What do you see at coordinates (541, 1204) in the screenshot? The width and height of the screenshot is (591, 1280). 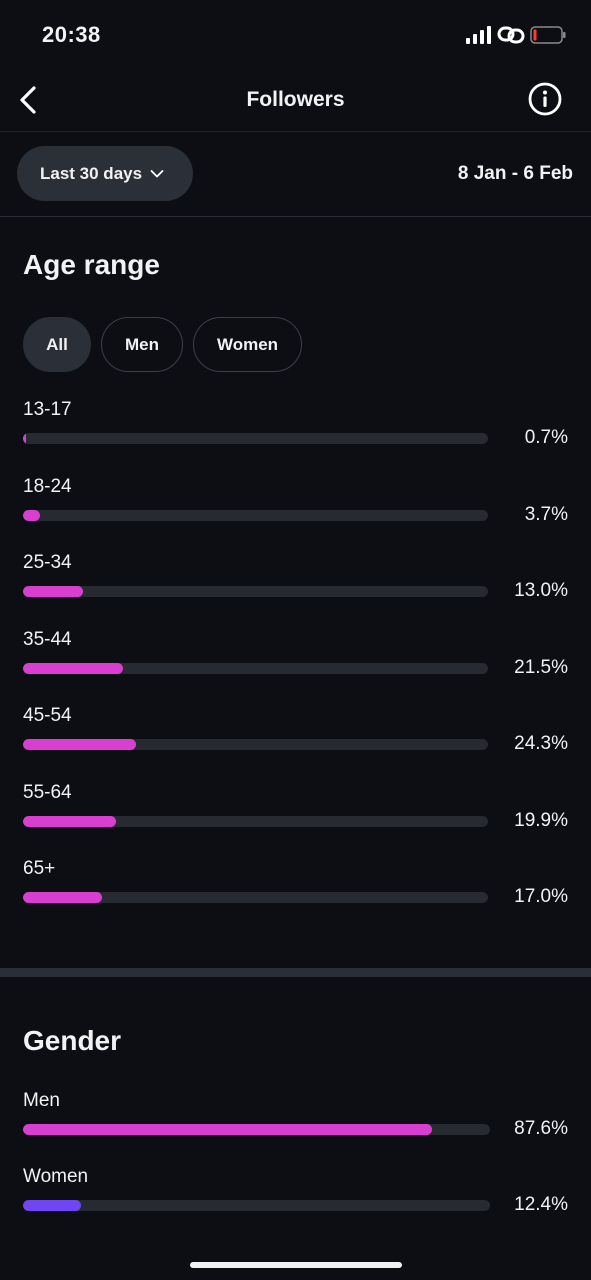 I see `bar-value: 12.4%` at bounding box center [541, 1204].